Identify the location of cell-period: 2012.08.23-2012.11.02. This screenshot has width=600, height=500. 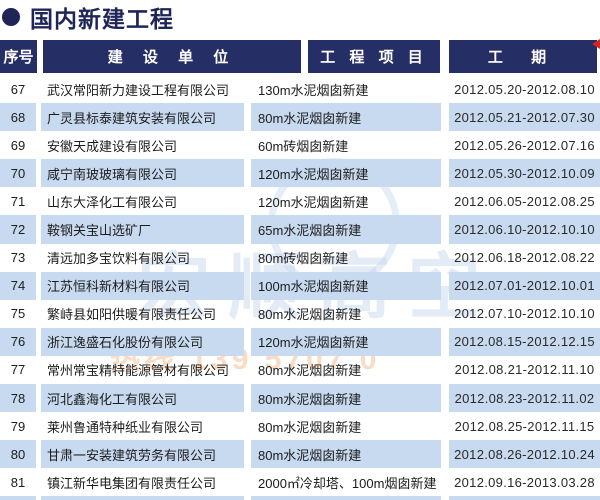
(524, 398).